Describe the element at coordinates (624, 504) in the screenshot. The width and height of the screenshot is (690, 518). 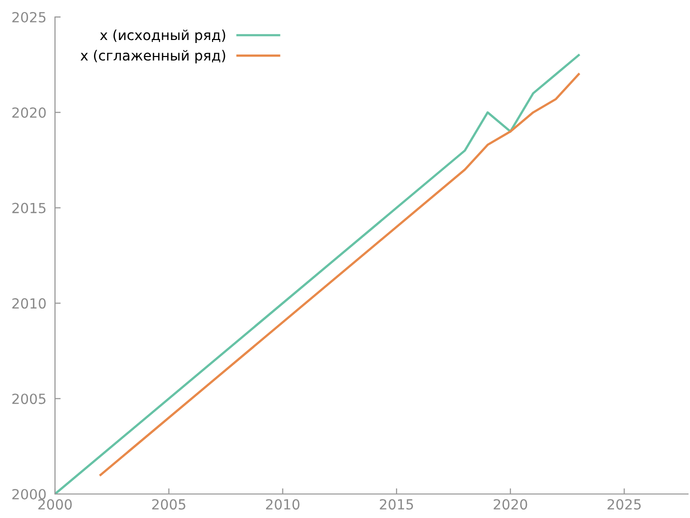
I see `x-tick-label: 2025` at that location.